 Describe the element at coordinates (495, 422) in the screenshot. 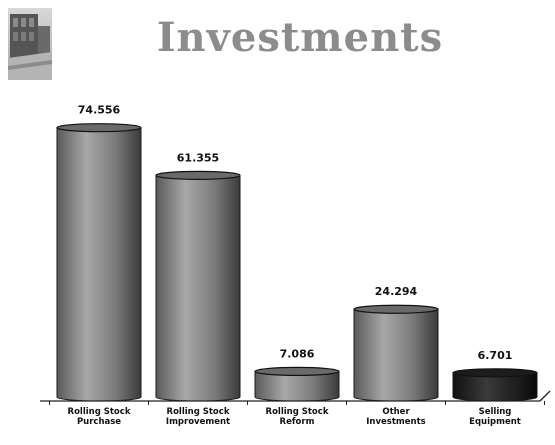

I see `category-label: Equipment` at that location.